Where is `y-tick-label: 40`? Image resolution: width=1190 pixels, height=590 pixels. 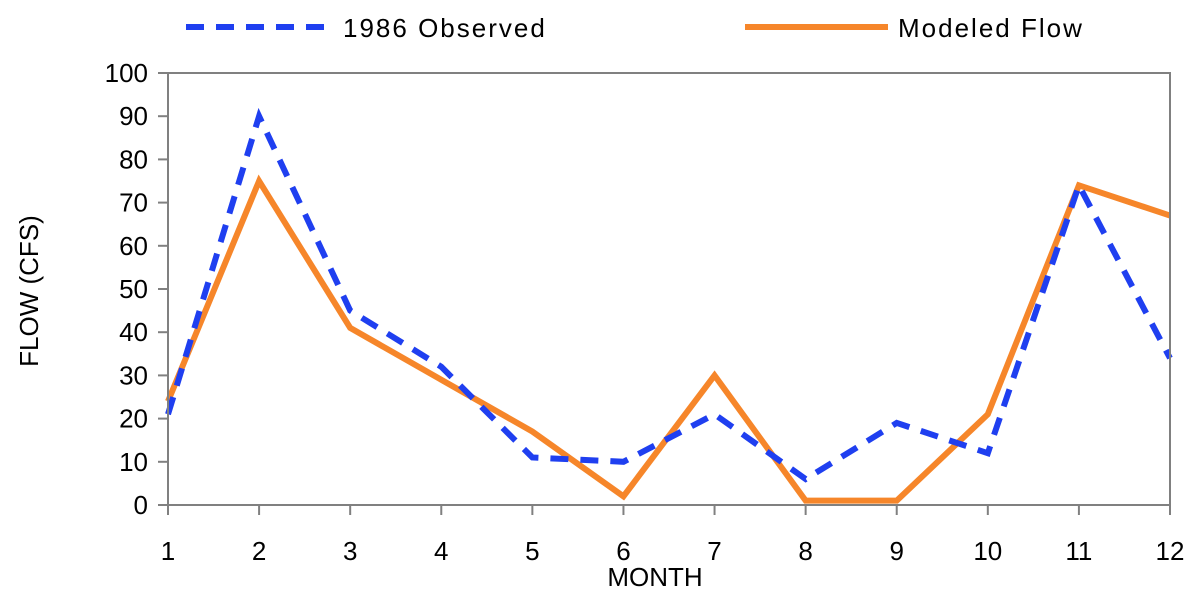 y-tick-label: 40 is located at coordinates (133, 332).